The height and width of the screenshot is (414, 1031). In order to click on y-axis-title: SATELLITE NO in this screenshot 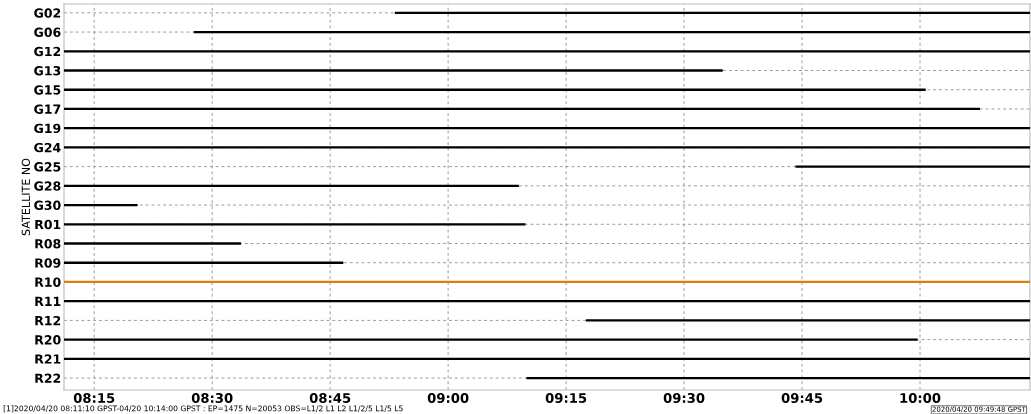, I will do `click(26, 197)`.